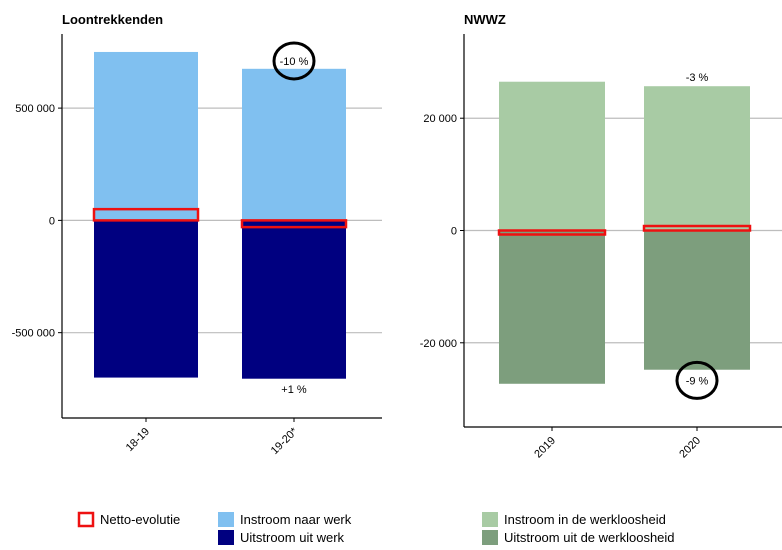 This screenshot has width=782, height=550. What do you see at coordinates (33, 334) in the screenshot?
I see `y-tick-label: -500 000` at bounding box center [33, 334].